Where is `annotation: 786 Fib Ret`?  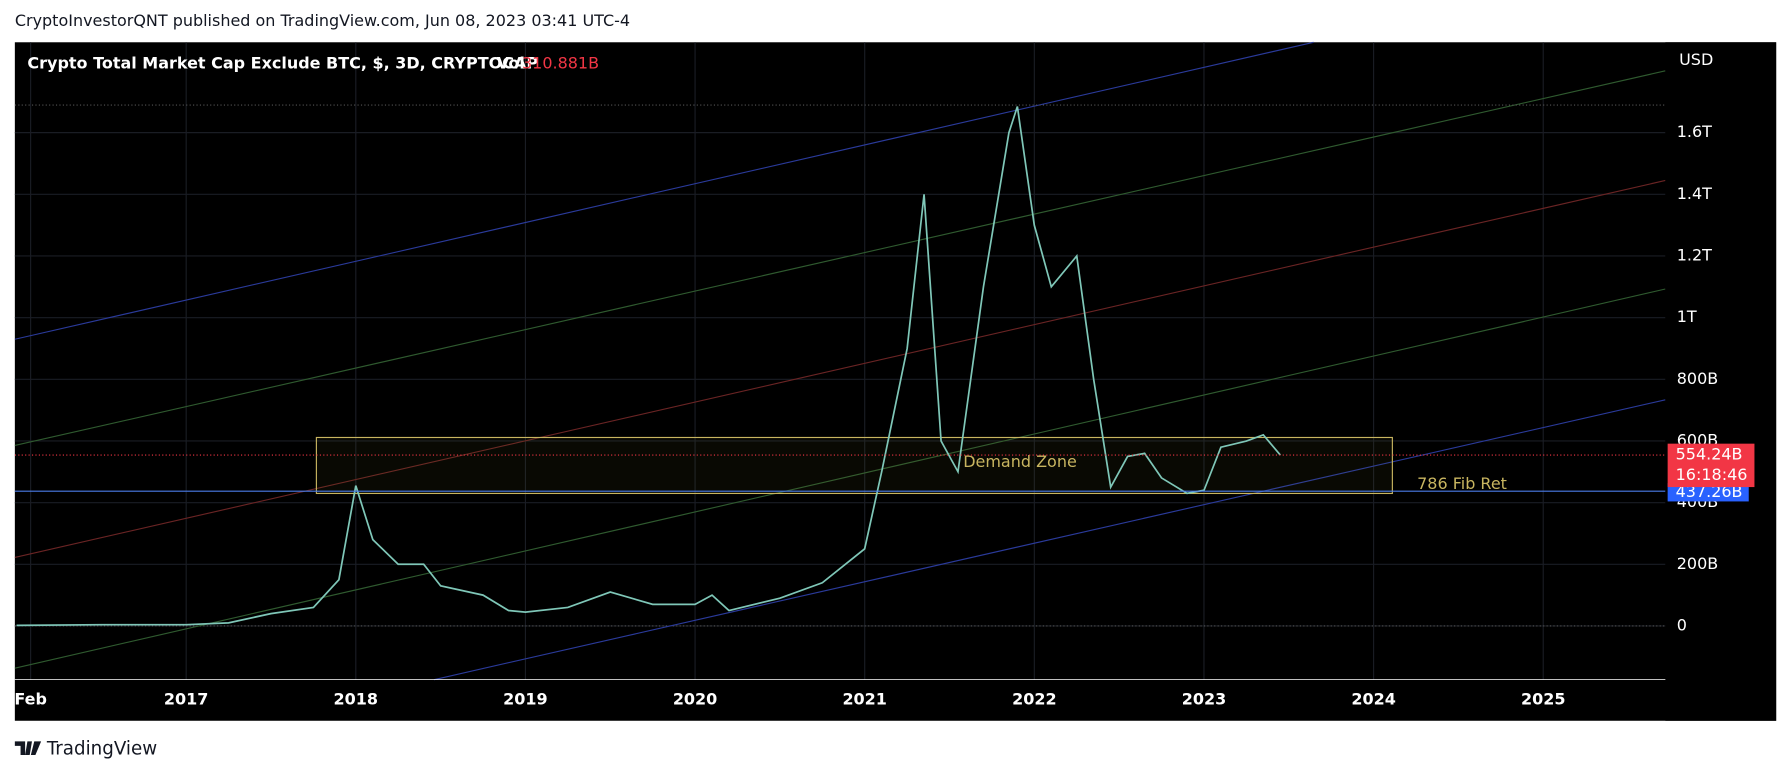 annotation: 786 Fib Ret is located at coordinates (1462, 483).